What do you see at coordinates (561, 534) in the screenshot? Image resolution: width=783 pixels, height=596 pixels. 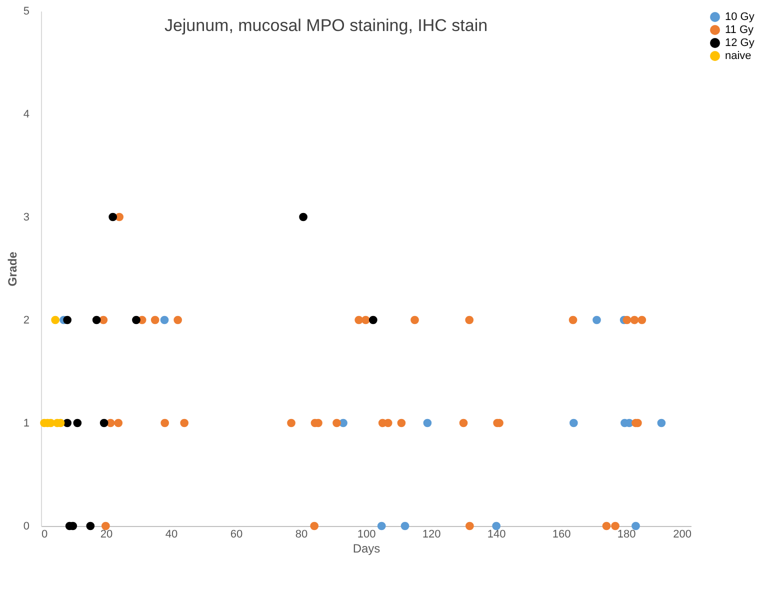 I see `x-tick-label: 160` at bounding box center [561, 534].